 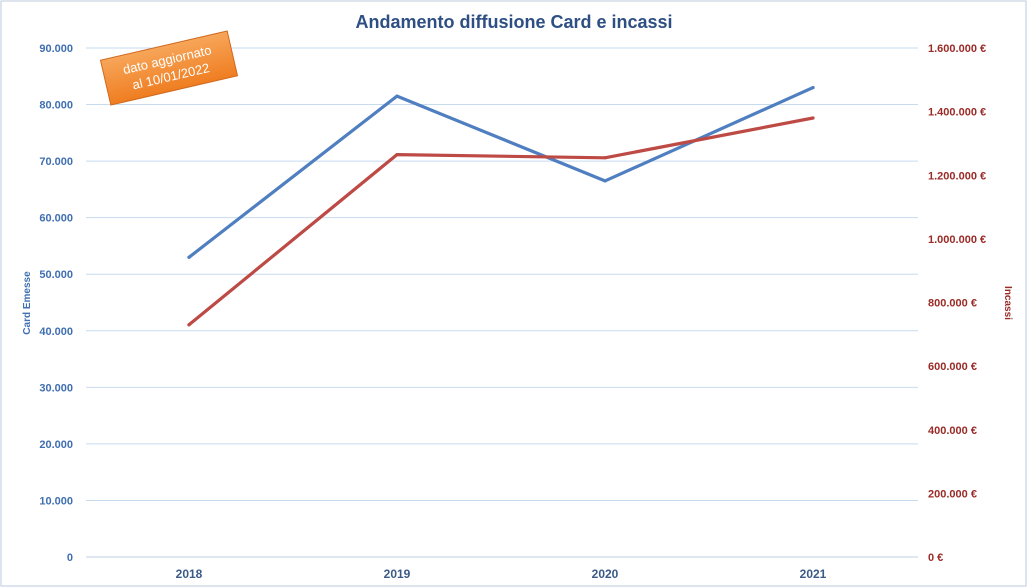 What do you see at coordinates (957, 240) in the screenshot?
I see `right-tick-label: 1.000.000 €` at bounding box center [957, 240].